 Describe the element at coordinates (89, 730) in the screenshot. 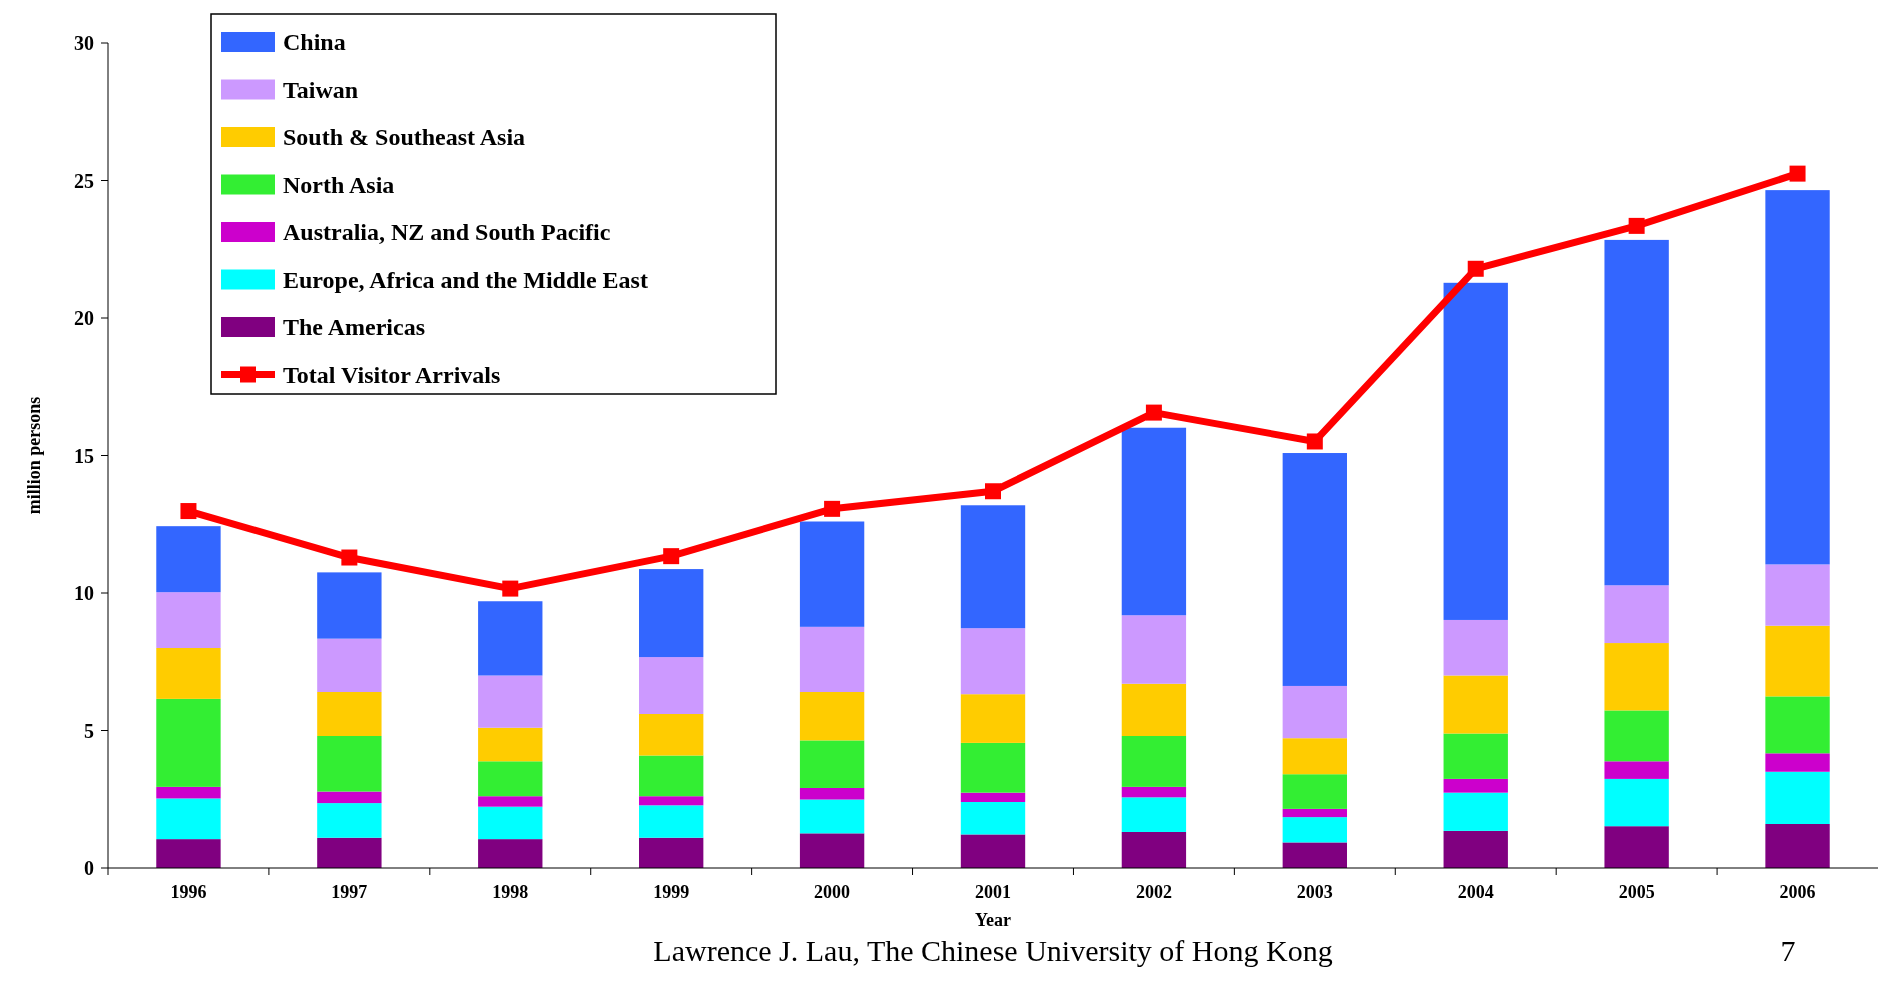

I see `y-tick-label: 5` at that location.